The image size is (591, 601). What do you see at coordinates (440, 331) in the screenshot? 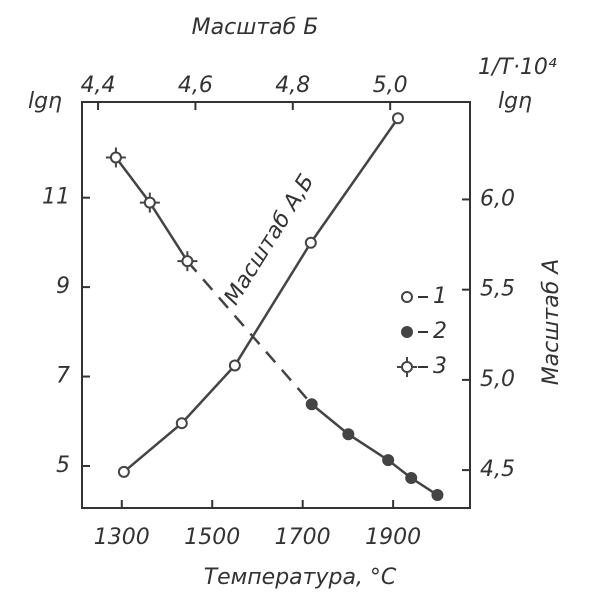
I see `legend-label: 2` at bounding box center [440, 331].